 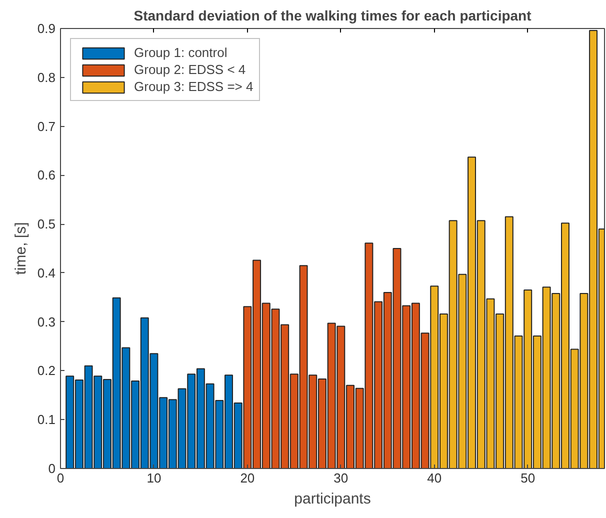 What do you see at coordinates (154, 478) in the screenshot?
I see `x-tick-label: 10` at bounding box center [154, 478].